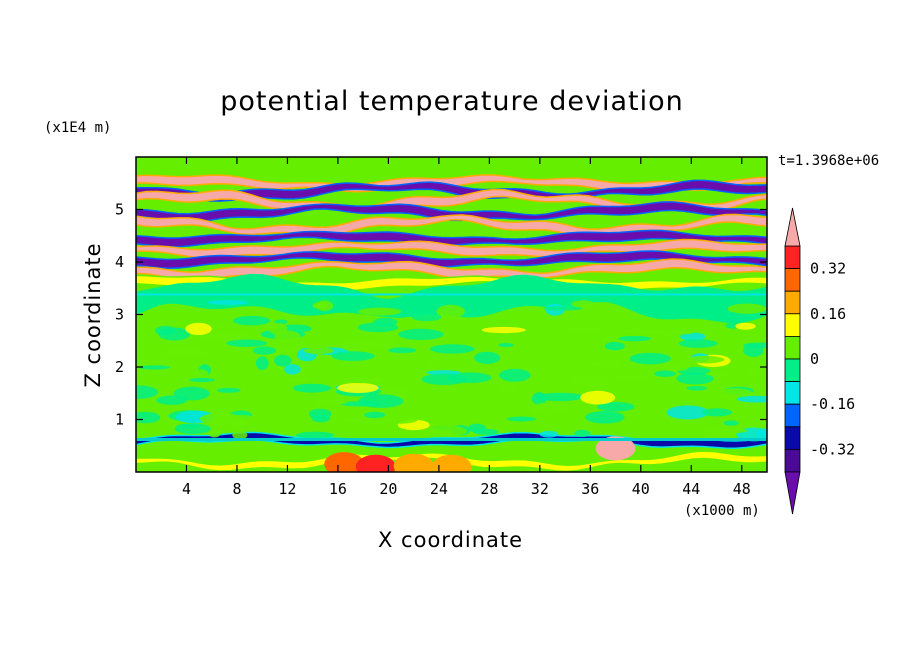  I want to click on x-tick-label: 32, so click(540, 489).